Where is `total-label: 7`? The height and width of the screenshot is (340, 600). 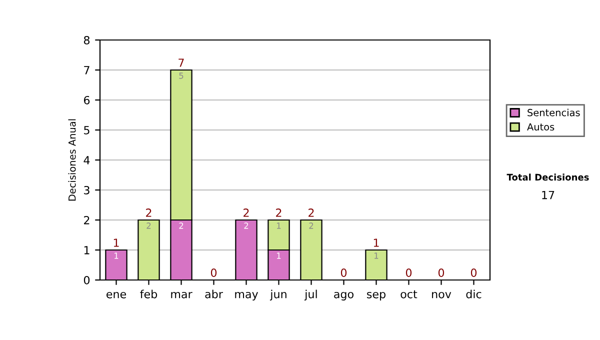
total-label: 7 is located at coordinates (181, 62).